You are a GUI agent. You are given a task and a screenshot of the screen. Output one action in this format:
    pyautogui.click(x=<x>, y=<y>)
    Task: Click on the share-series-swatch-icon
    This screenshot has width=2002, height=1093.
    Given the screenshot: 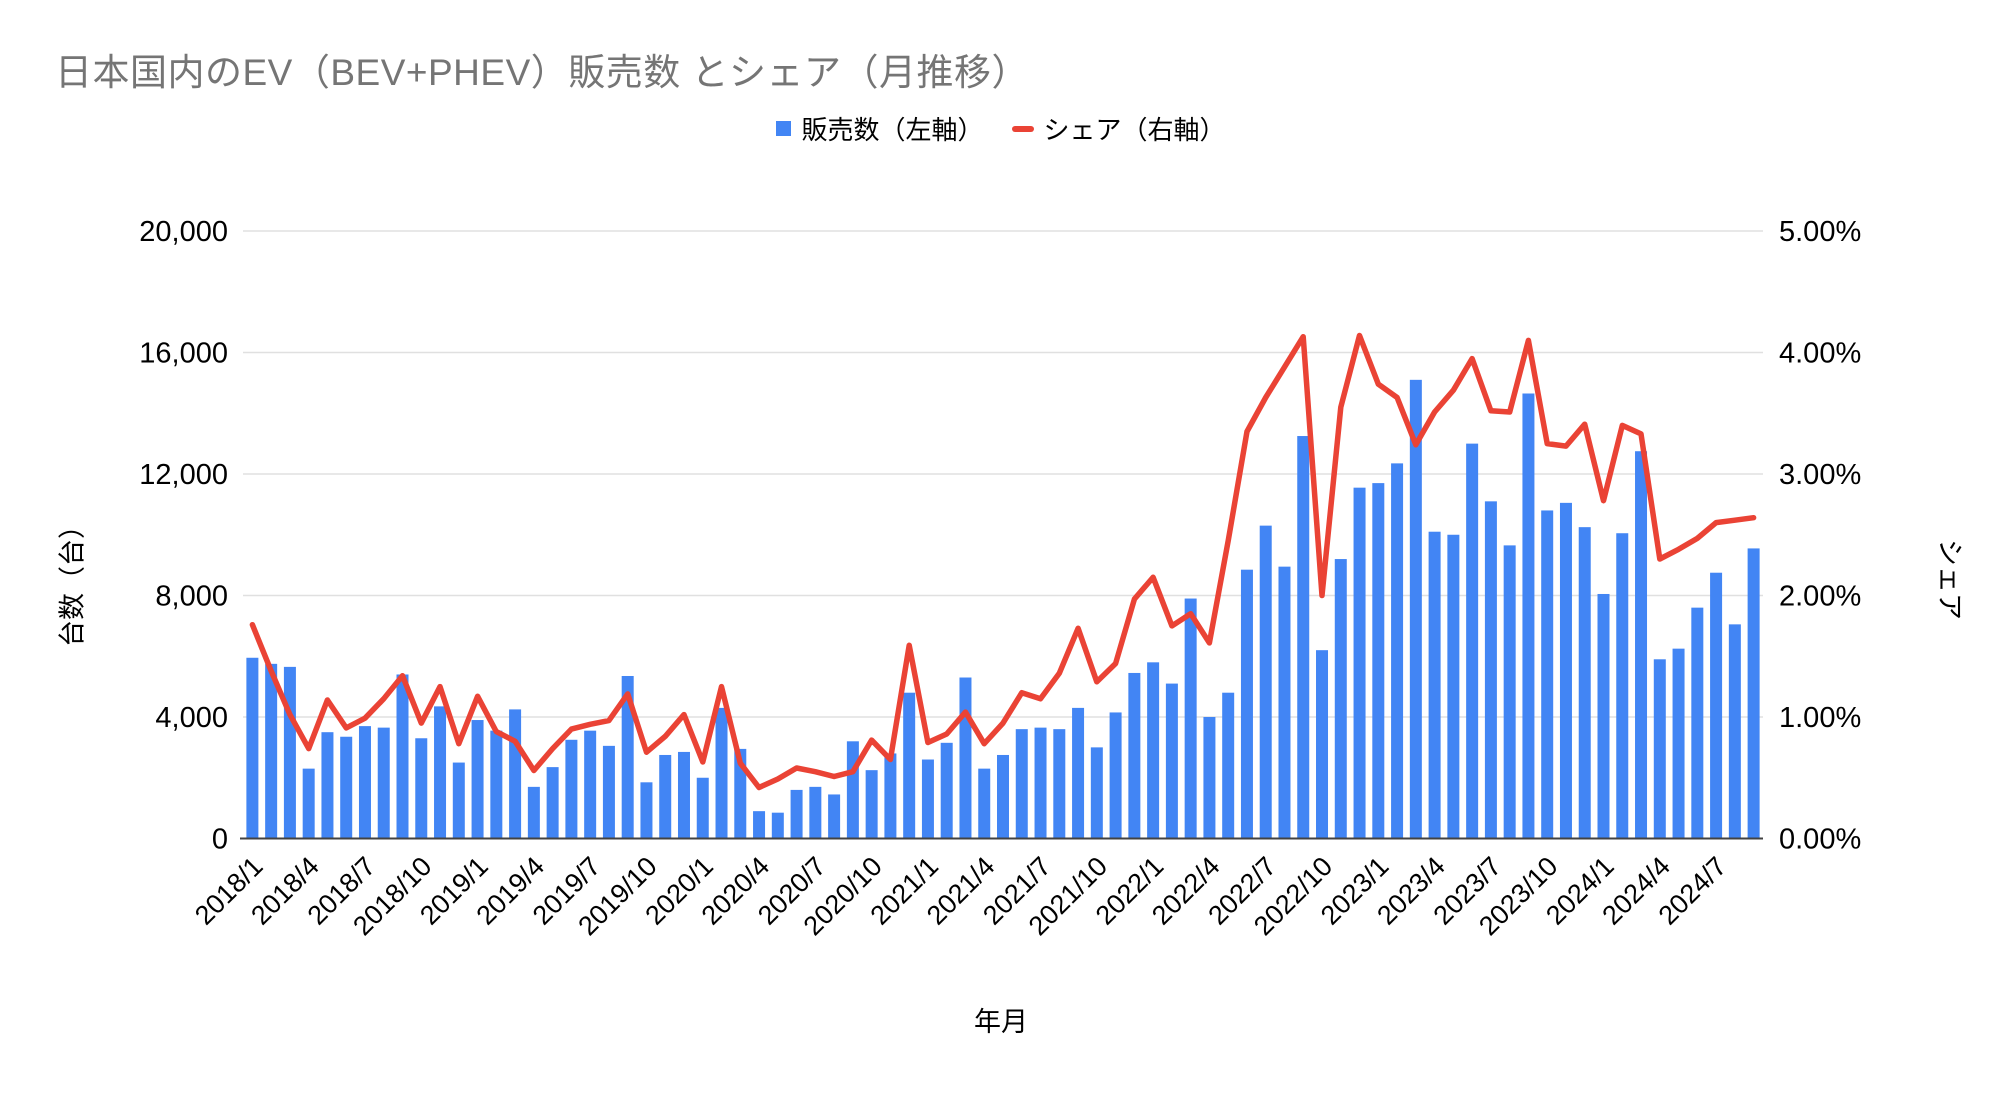 What is the action you would take?
    pyautogui.click(x=1022, y=128)
    